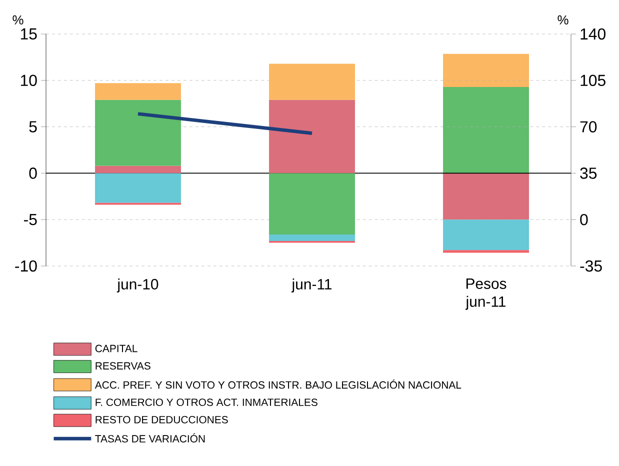 The image size is (619, 466). What do you see at coordinates (137, 285) in the screenshot?
I see `x-tick-label: jun-10` at bounding box center [137, 285].